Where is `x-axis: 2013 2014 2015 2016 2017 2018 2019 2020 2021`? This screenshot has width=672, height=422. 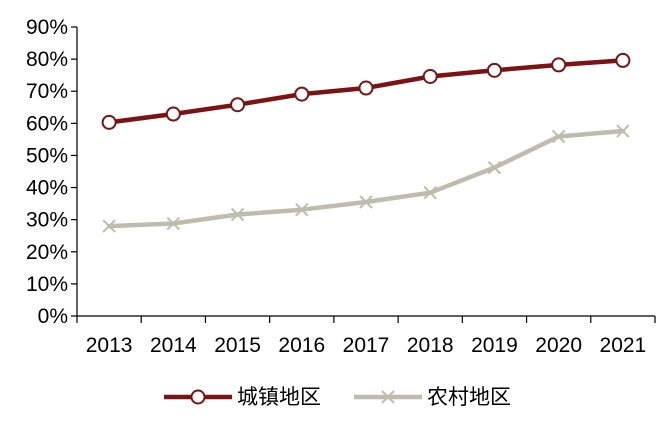 x-axis: 2013 2014 2015 2016 2017 2018 2019 2020 2021 is located at coordinates (366, 336).